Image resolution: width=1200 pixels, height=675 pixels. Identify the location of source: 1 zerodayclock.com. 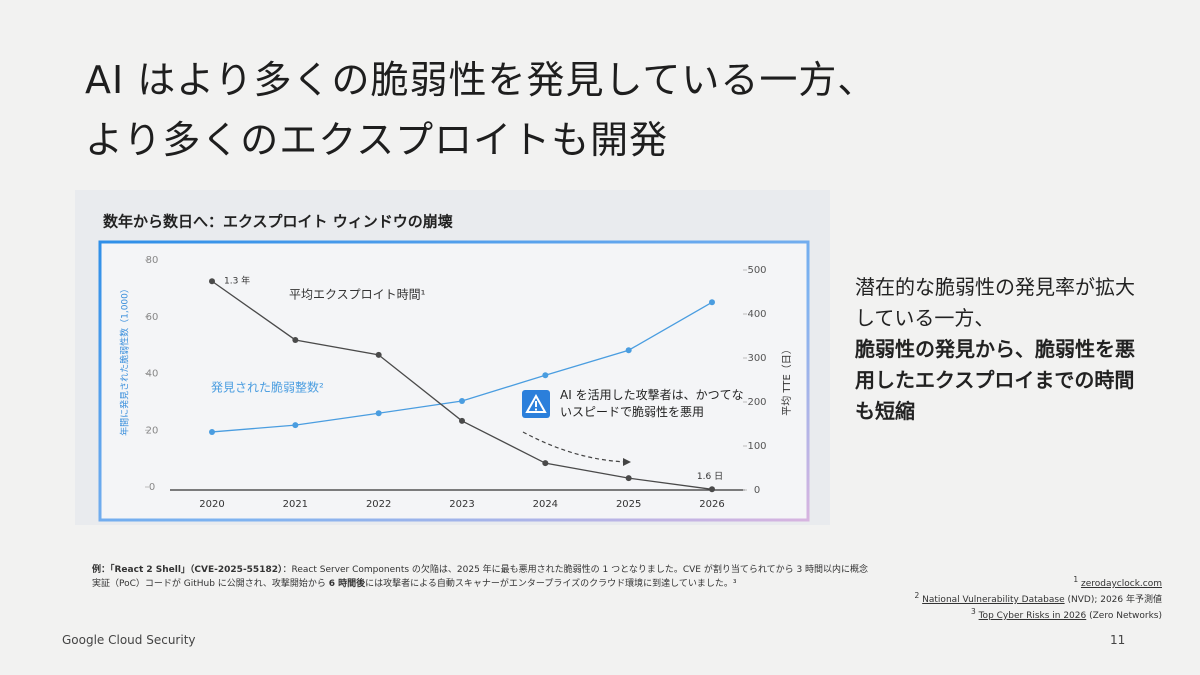
(1038, 582).